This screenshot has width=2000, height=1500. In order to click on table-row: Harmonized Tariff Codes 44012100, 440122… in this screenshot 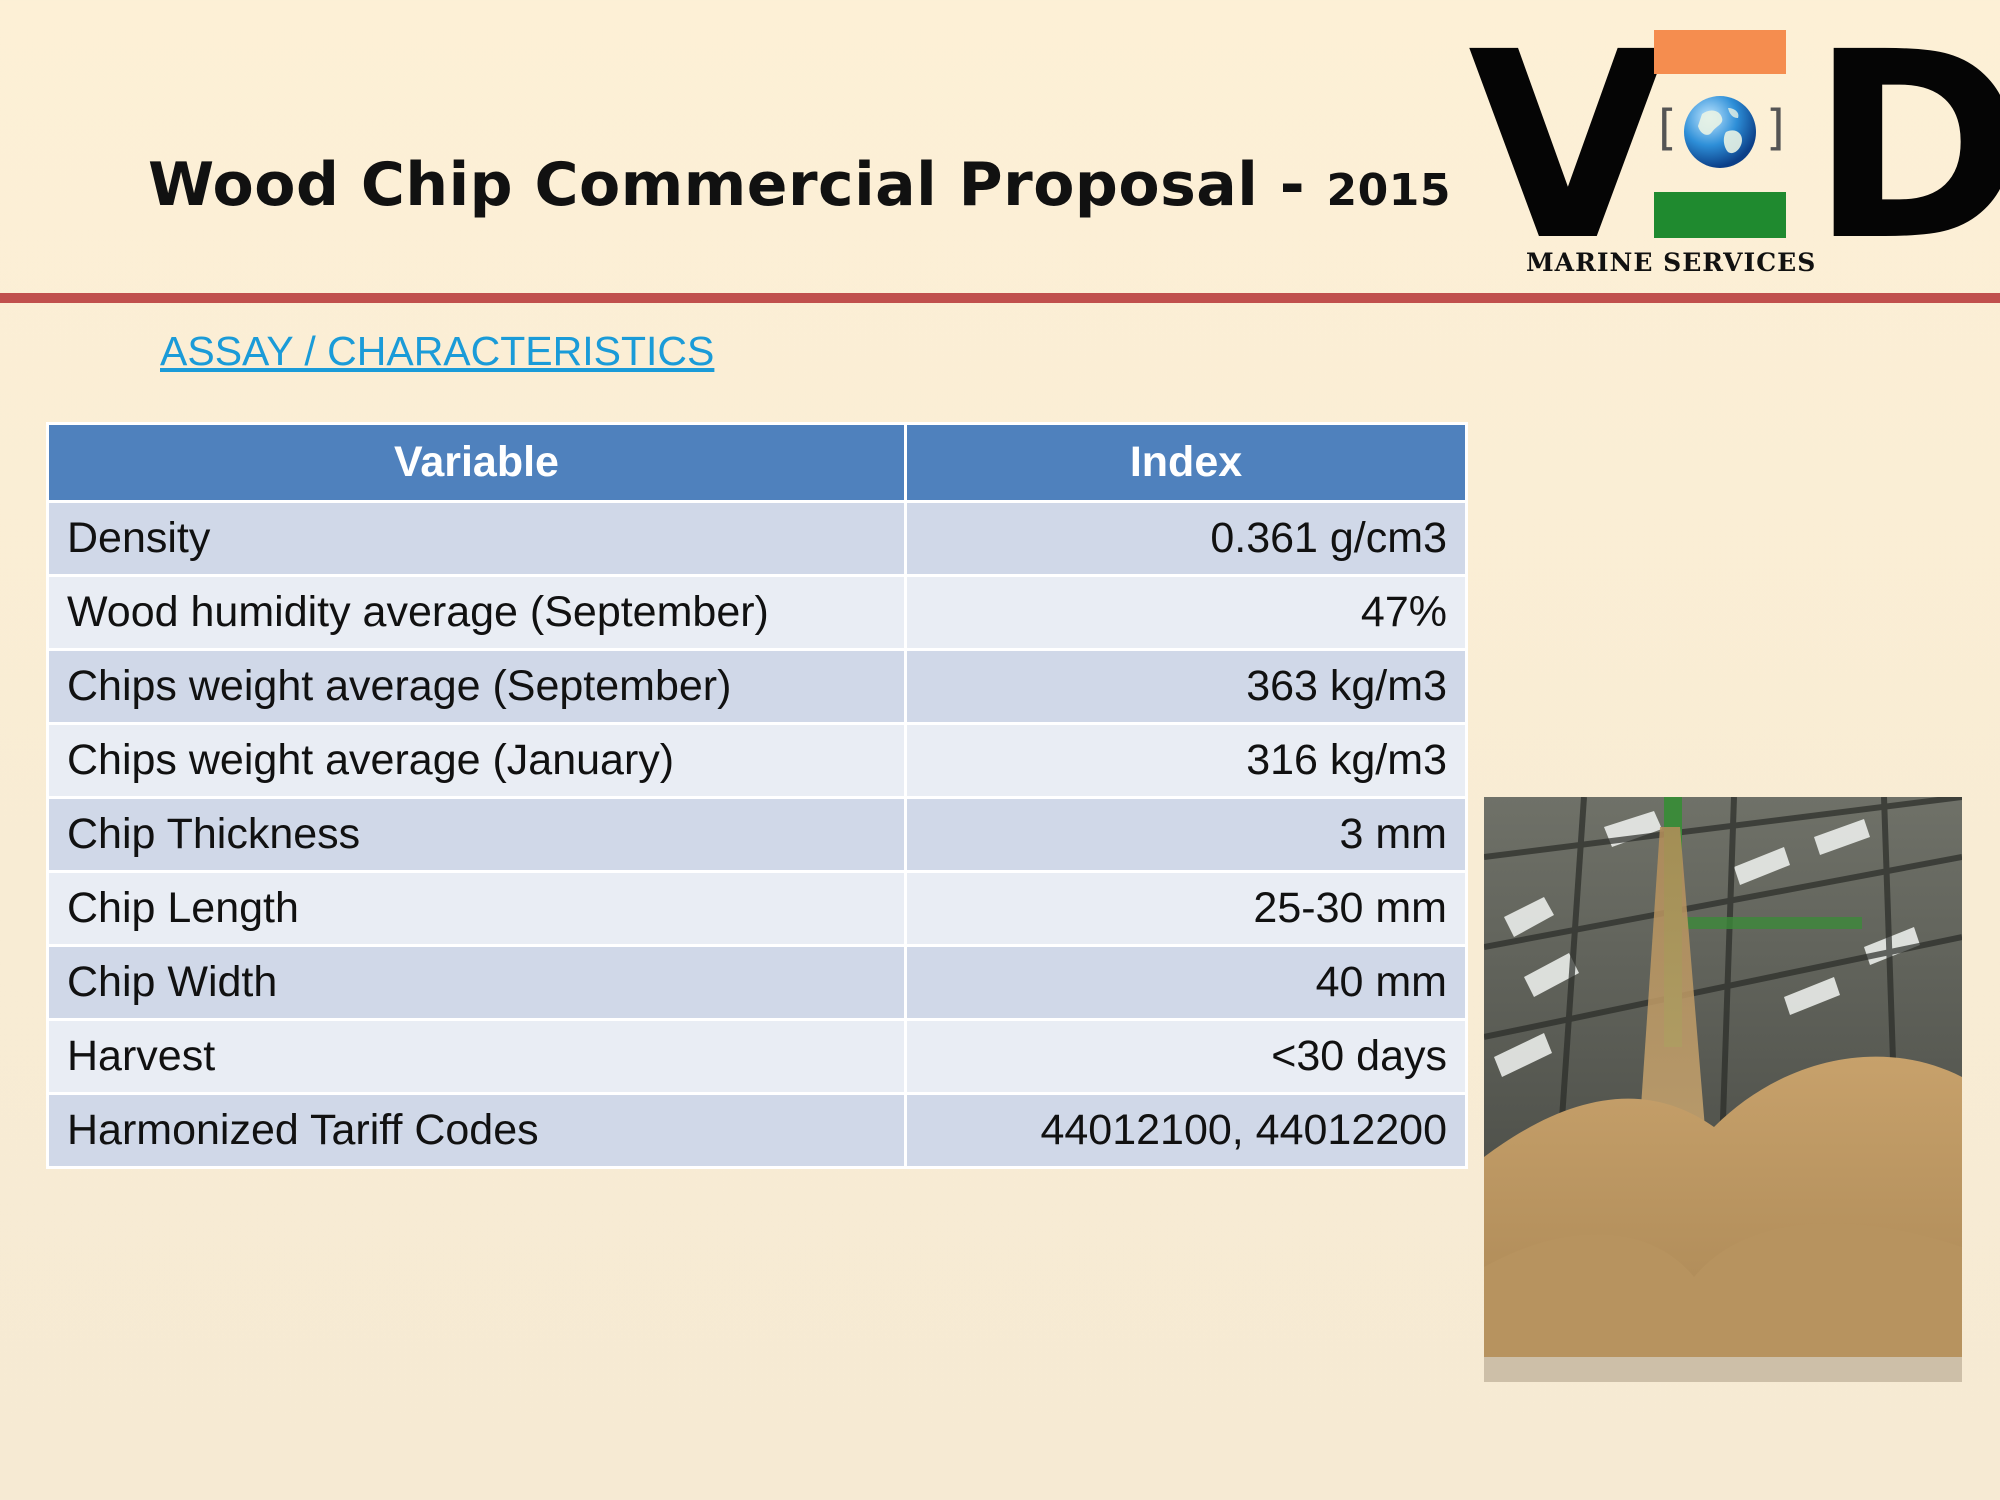, I will do `click(757, 1130)`.